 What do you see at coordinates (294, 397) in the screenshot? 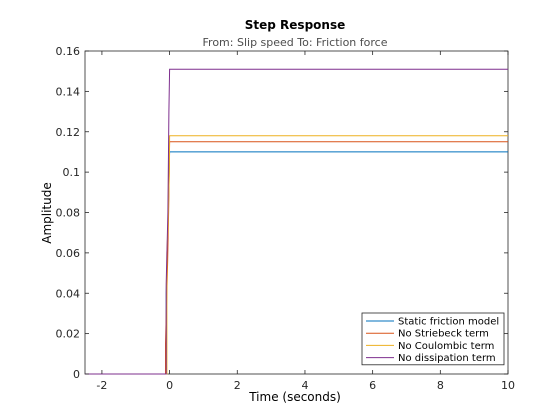
I see `x-axis-label: Time (seconds)` at bounding box center [294, 397].